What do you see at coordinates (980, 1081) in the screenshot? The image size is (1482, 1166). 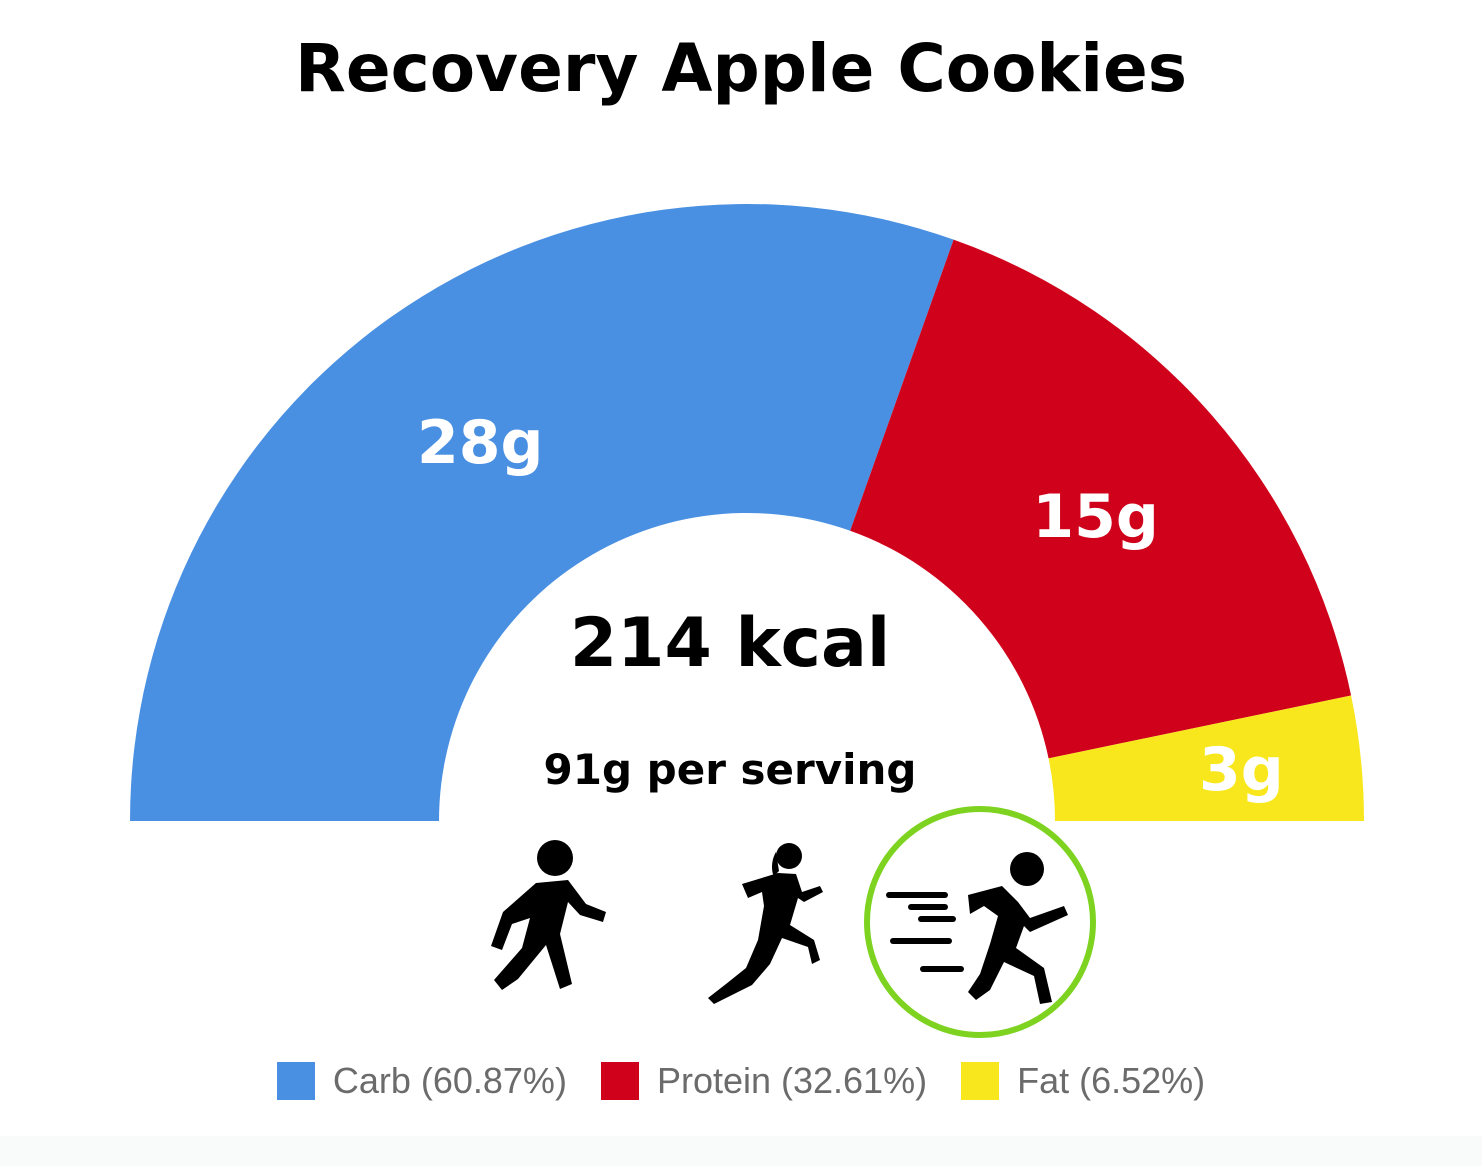 I see `legend-swatch-fat` at bounding box center [980, 1081].